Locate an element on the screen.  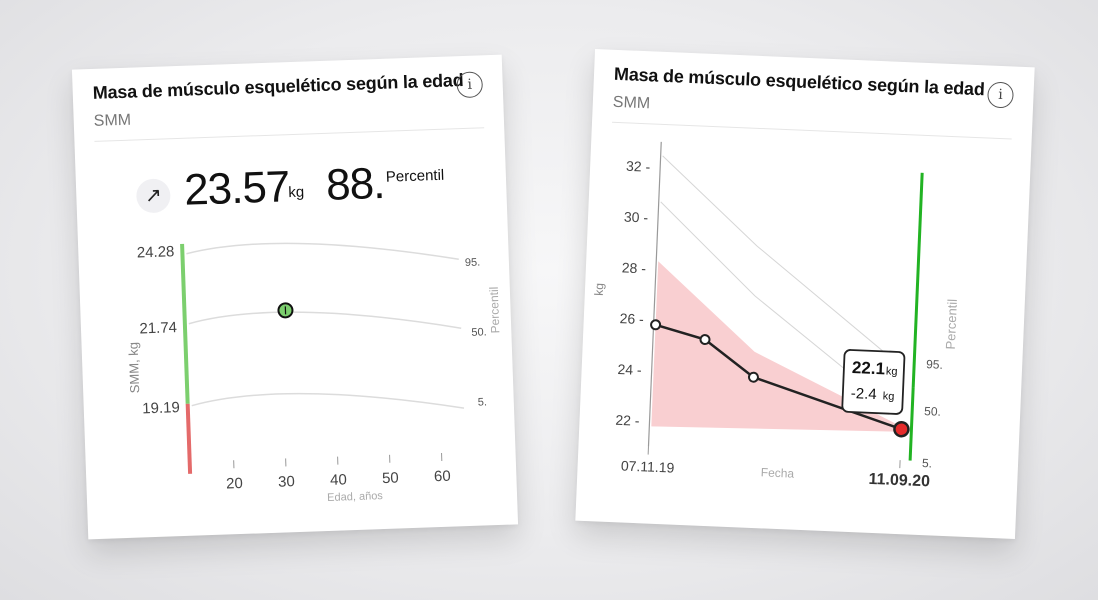
selected-data-point is located at coordinates (901, 429).